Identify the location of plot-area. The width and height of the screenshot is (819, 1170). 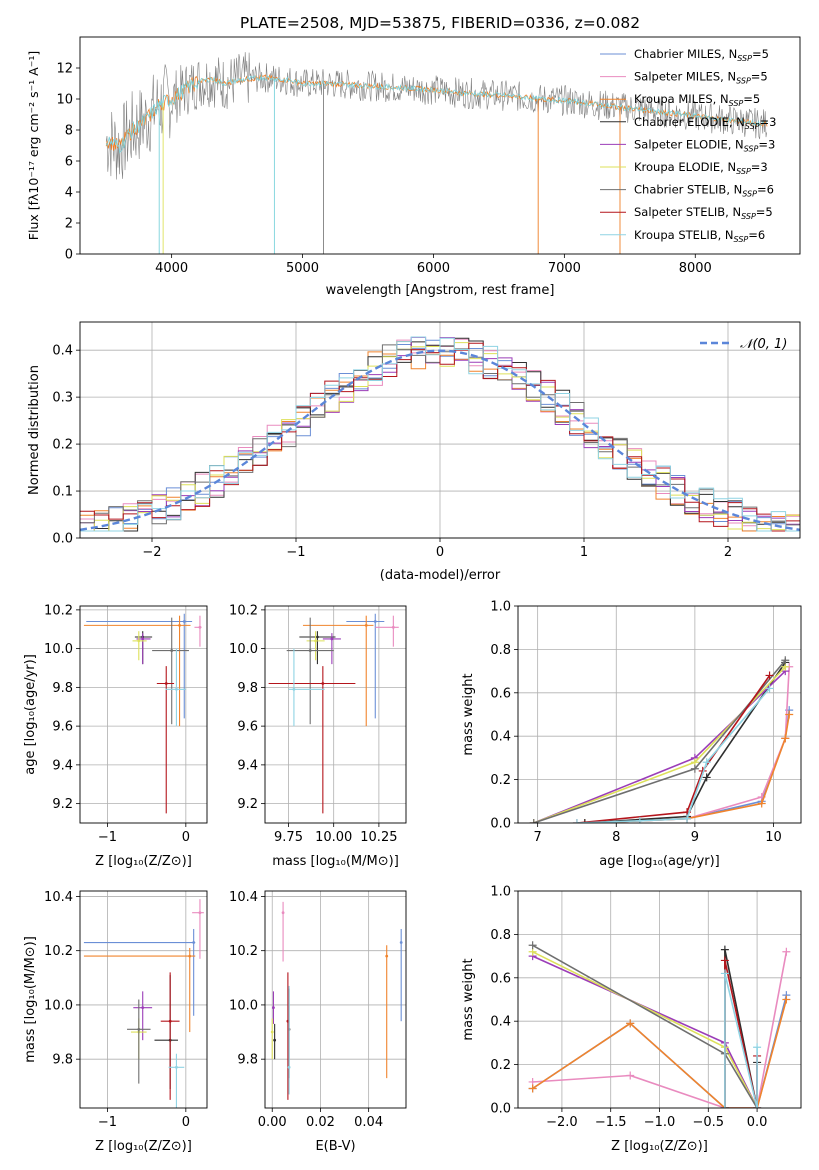
(333, 713).